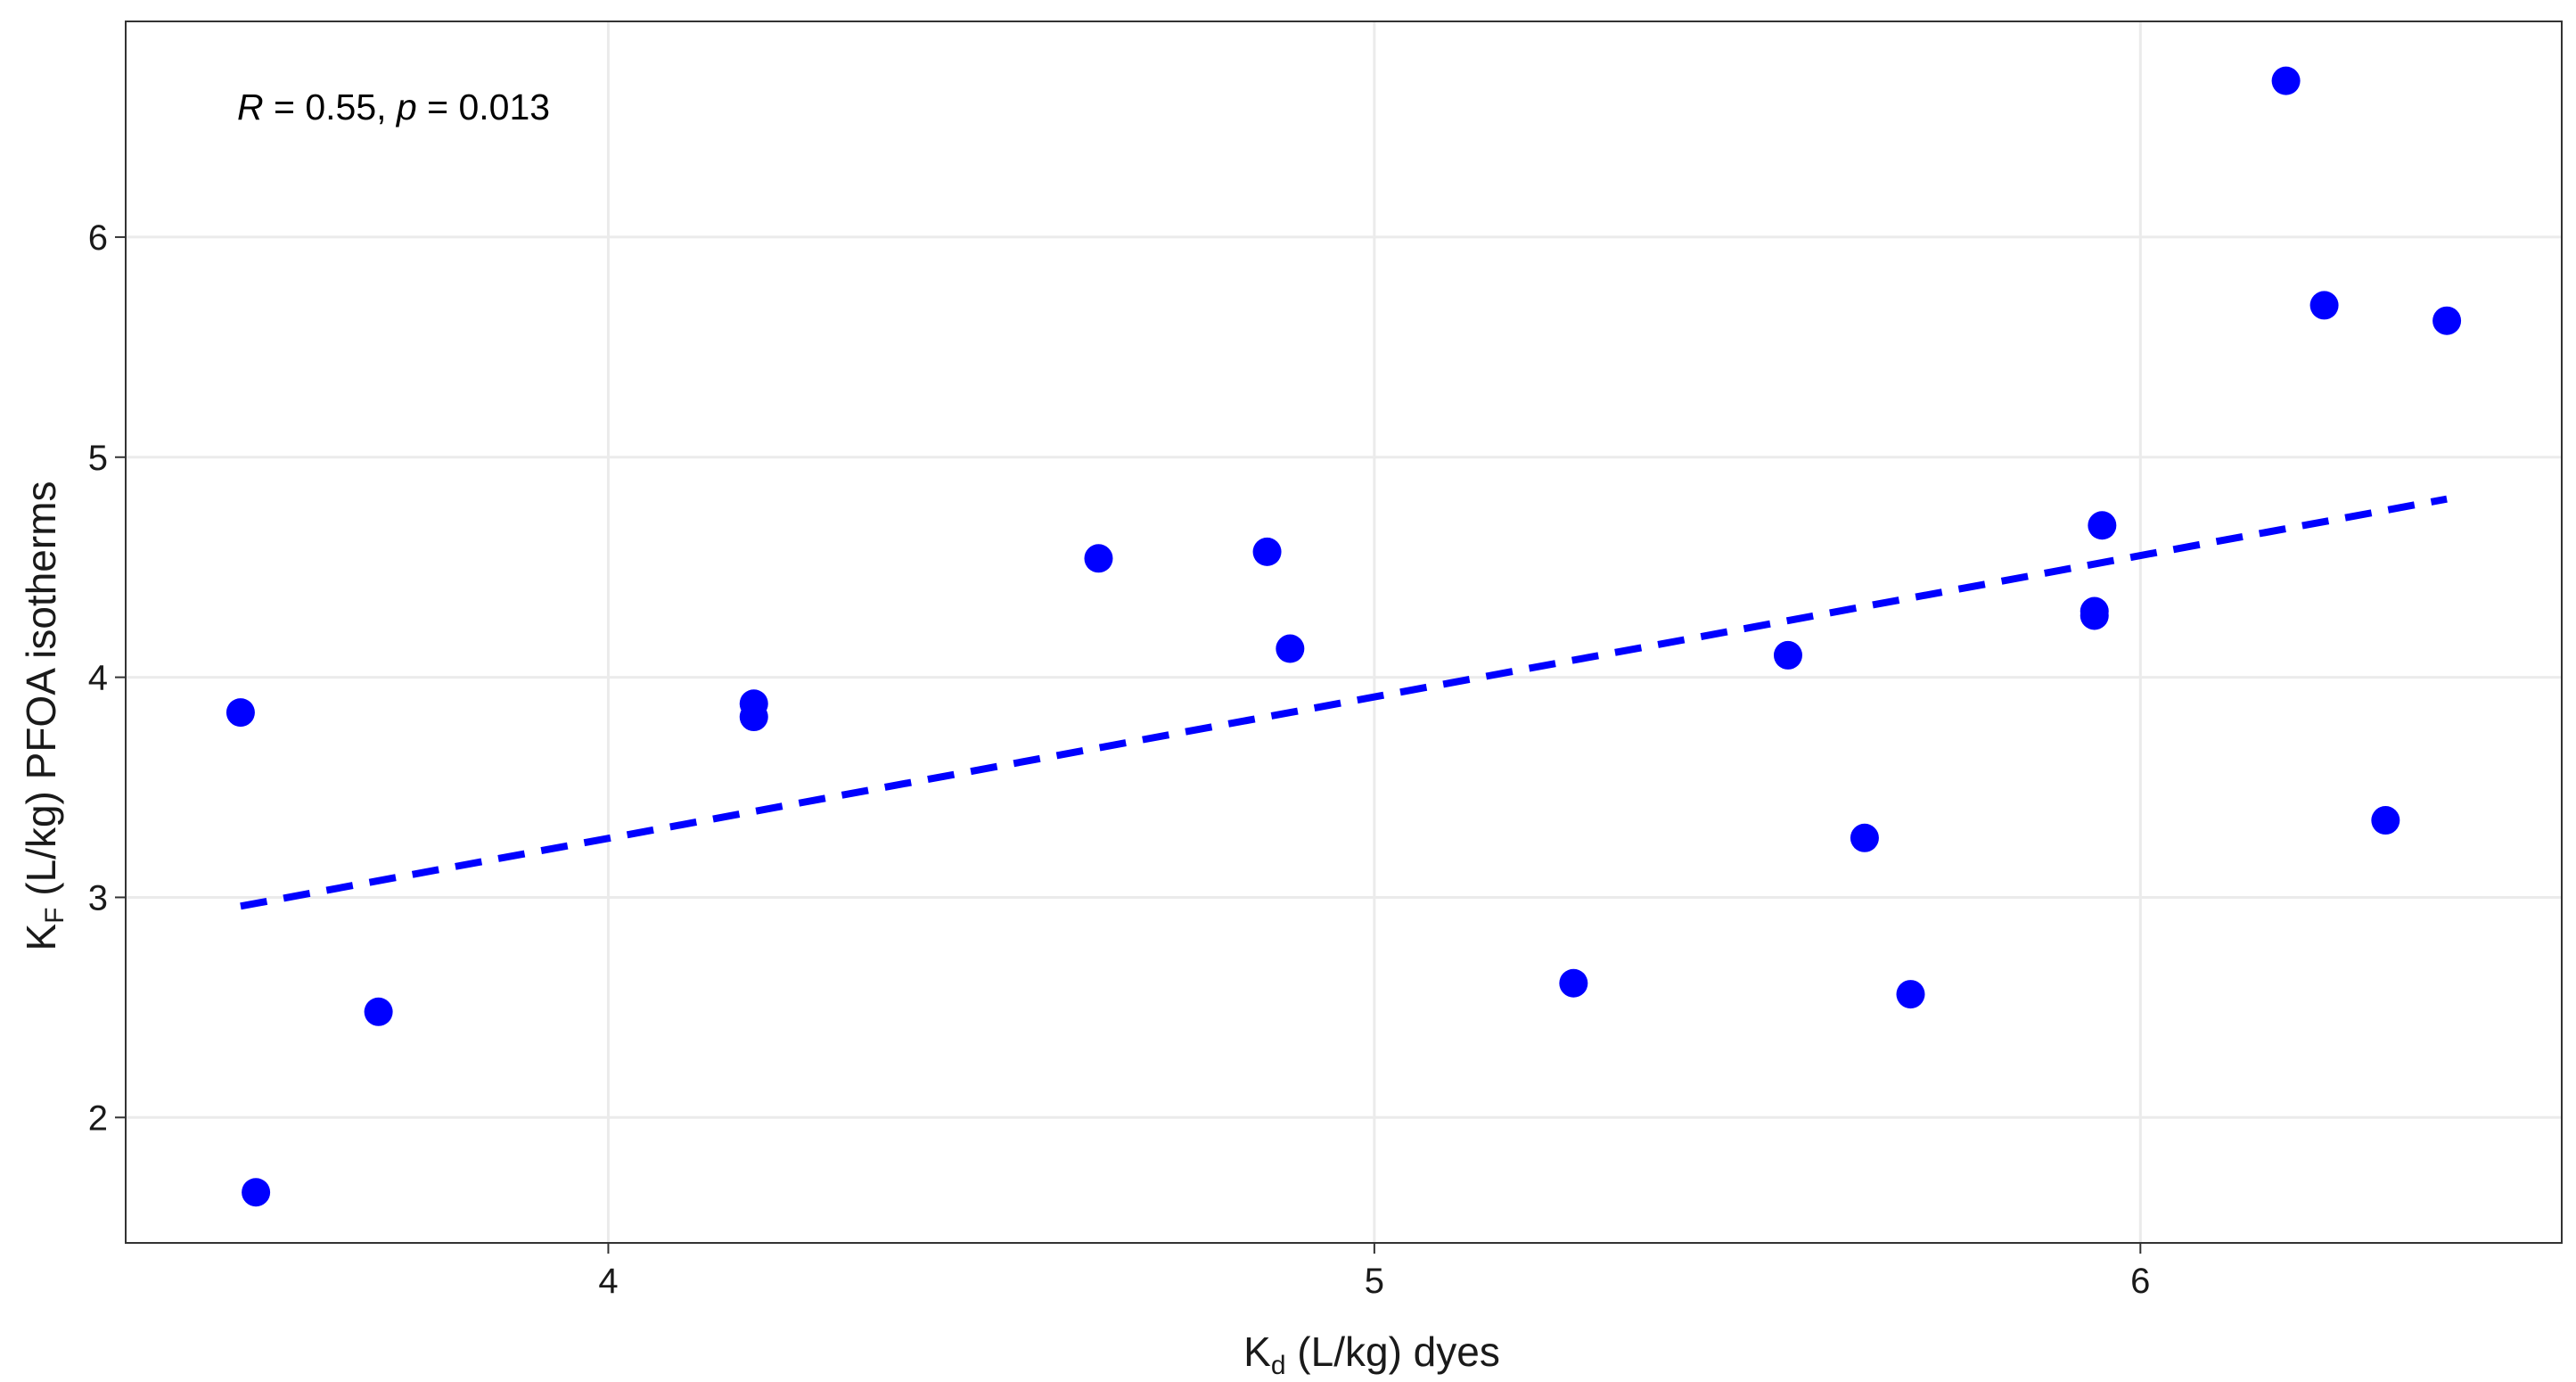 This screenshot has width=2576, height=1382. Describe the element at coordinates (2140, 1281) in the screenshot. I see `x-tick-label: 6` at that location.